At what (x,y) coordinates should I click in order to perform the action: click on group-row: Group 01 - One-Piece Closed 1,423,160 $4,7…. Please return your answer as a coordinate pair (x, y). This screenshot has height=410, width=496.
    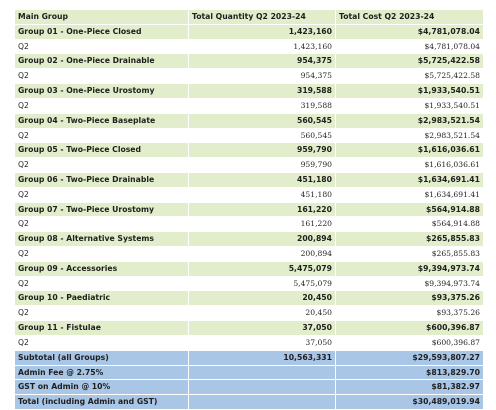
    Looking at the image, I should click on (249, 31).